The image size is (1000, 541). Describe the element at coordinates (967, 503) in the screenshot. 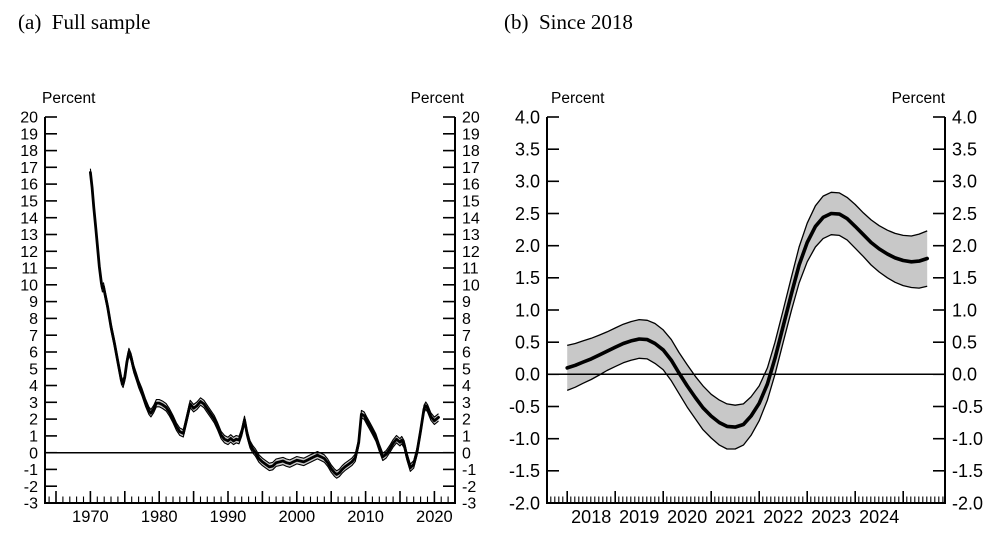

I see `y-tick-label-right: -2.0` at that location.